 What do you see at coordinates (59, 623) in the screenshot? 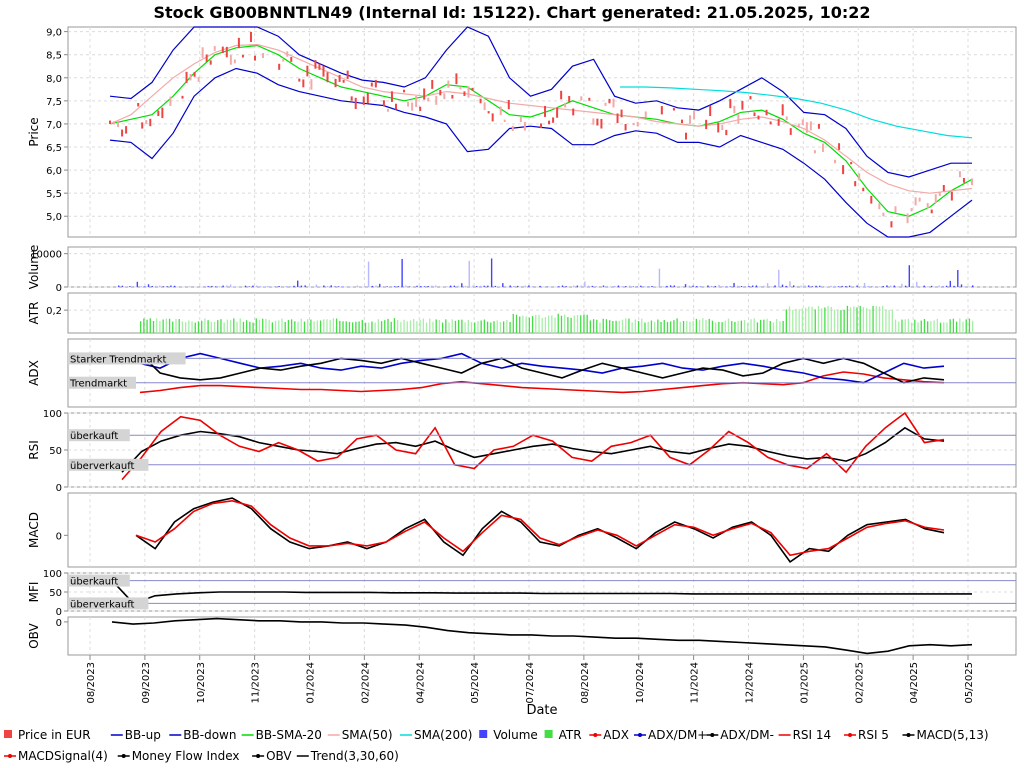
I see `obv-y-tick-label: 0` at bounding box center [59, 623].